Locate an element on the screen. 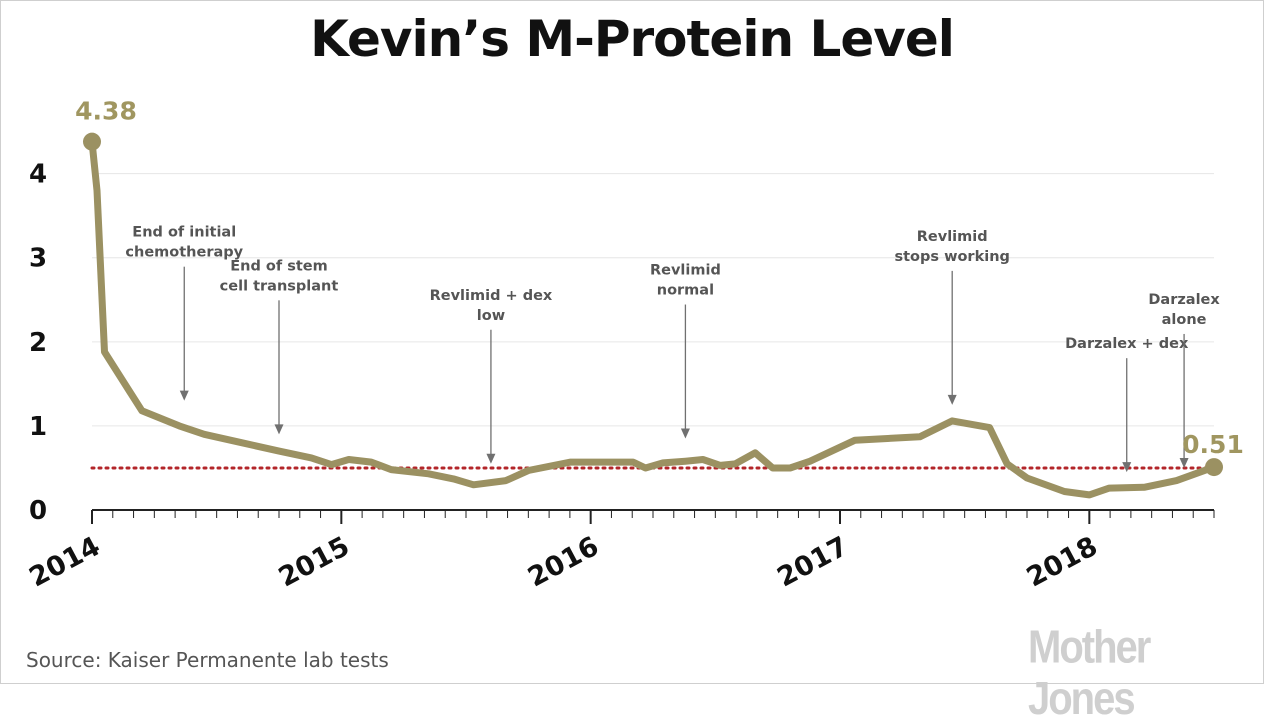 Image resolution: width=1264 pixels, height=726 pixels. x-tick-label: 2015 is located at coordinates (314, 562).